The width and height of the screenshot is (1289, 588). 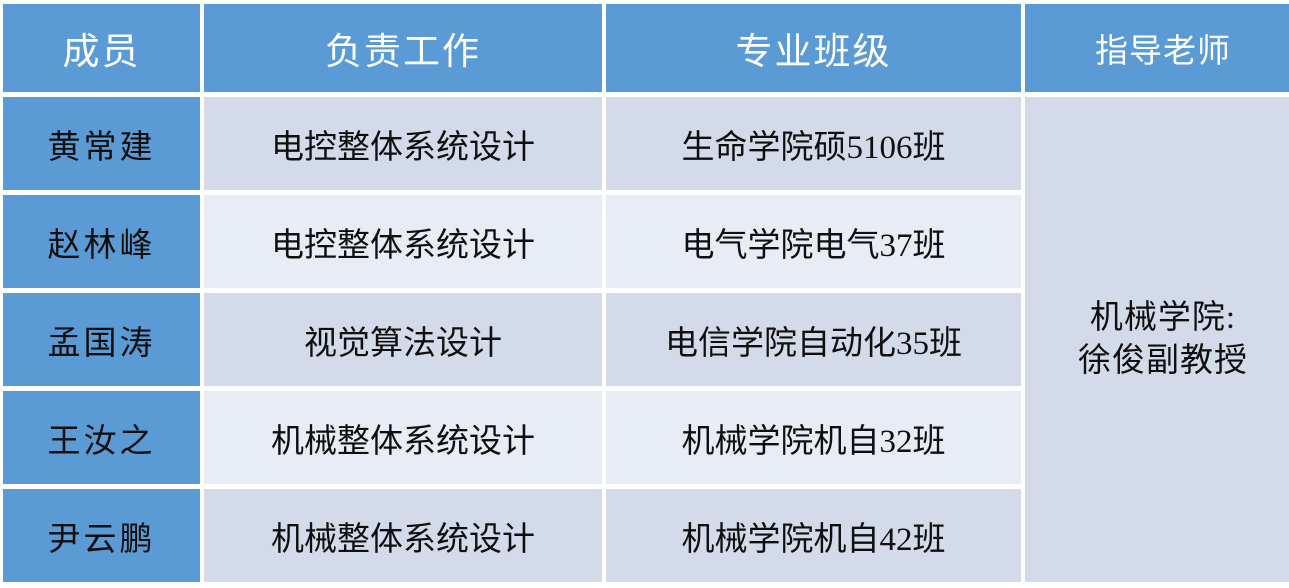 What do you see at coordinates (101, 241) in the screenshot?
I see `cell-member: 赵林峰` at bounding box center [101, 241].